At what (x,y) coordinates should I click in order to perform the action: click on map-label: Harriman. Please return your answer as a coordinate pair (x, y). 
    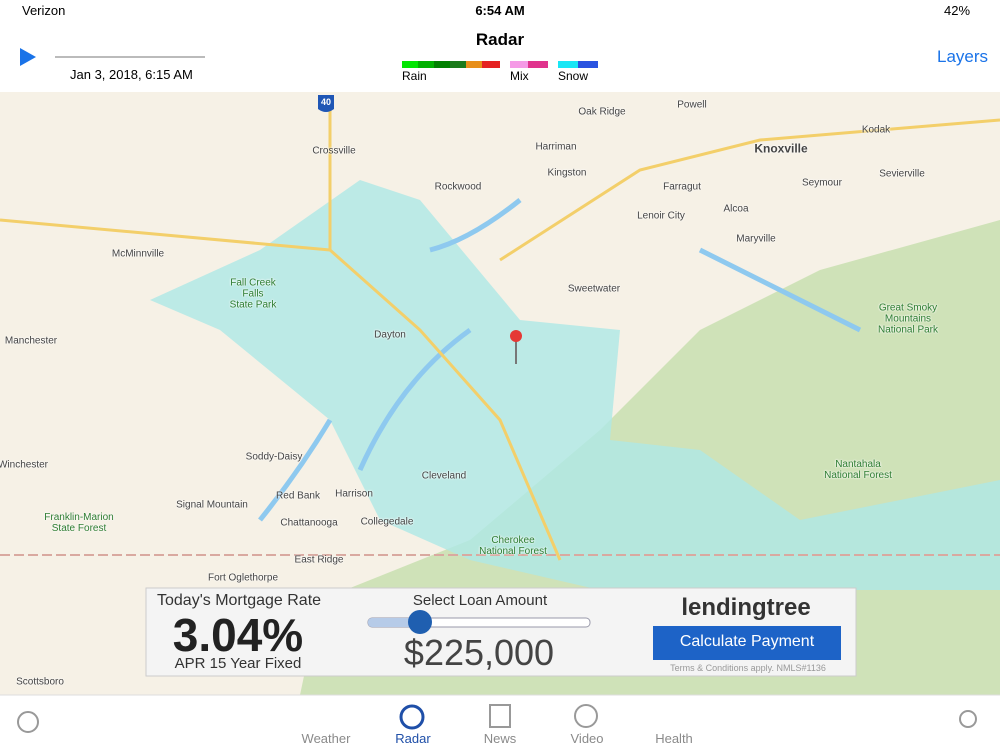
    Looking at the image, I should click on (556, 147).